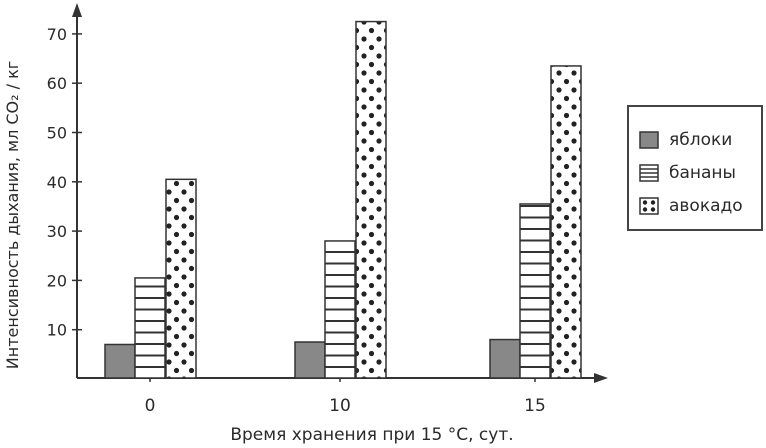 This screenshot has height=448, width=766. I want to click on legend: яблоки бананы авокадо, so click(695, 168).